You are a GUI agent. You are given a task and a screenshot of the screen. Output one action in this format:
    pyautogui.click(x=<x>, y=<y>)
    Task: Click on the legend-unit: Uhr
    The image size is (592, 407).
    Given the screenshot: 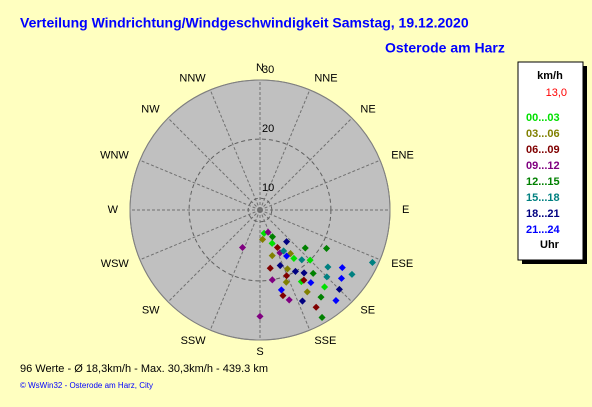 What is the action you would take?
    pyautogui.click(x=550, y=245)
    